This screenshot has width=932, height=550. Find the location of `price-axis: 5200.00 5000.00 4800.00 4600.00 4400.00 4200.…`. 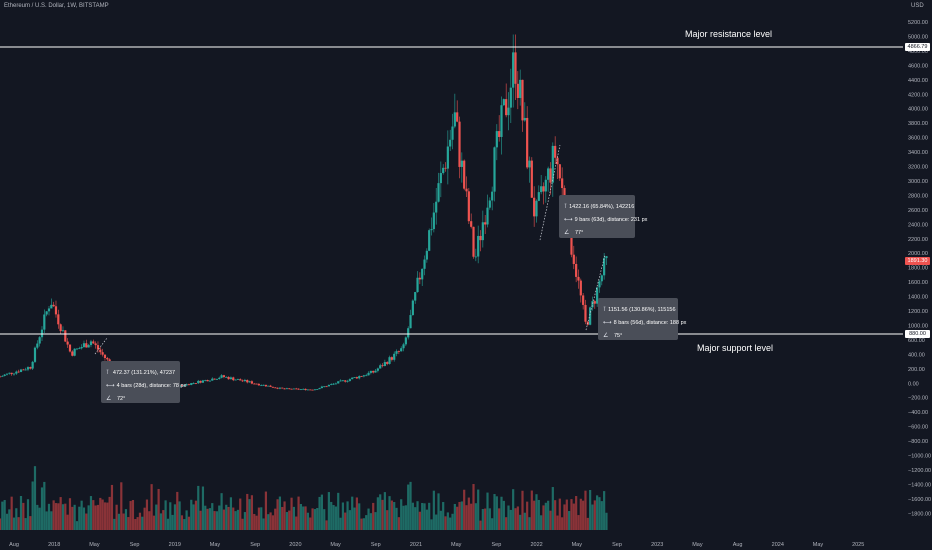

price-axis: 5200.00 5000.00 4800.00 4600.00 4400.00 4200.… is located at coordinates (919, 268).